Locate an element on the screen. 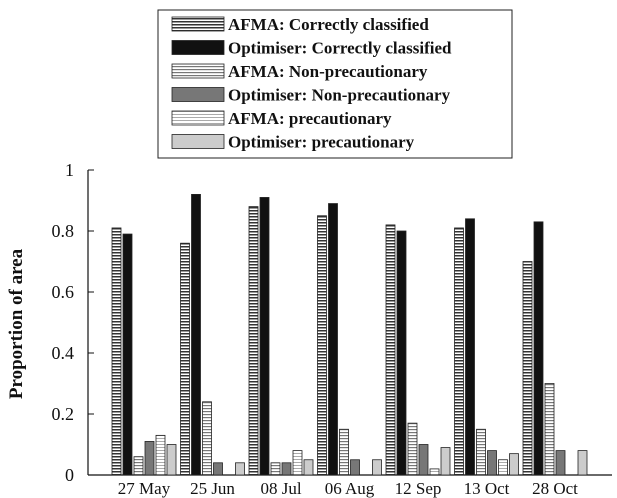 This screenshot has height=498, width=617. legend-label: AFMA: Correctly classified is located at coordinates (328, 24).